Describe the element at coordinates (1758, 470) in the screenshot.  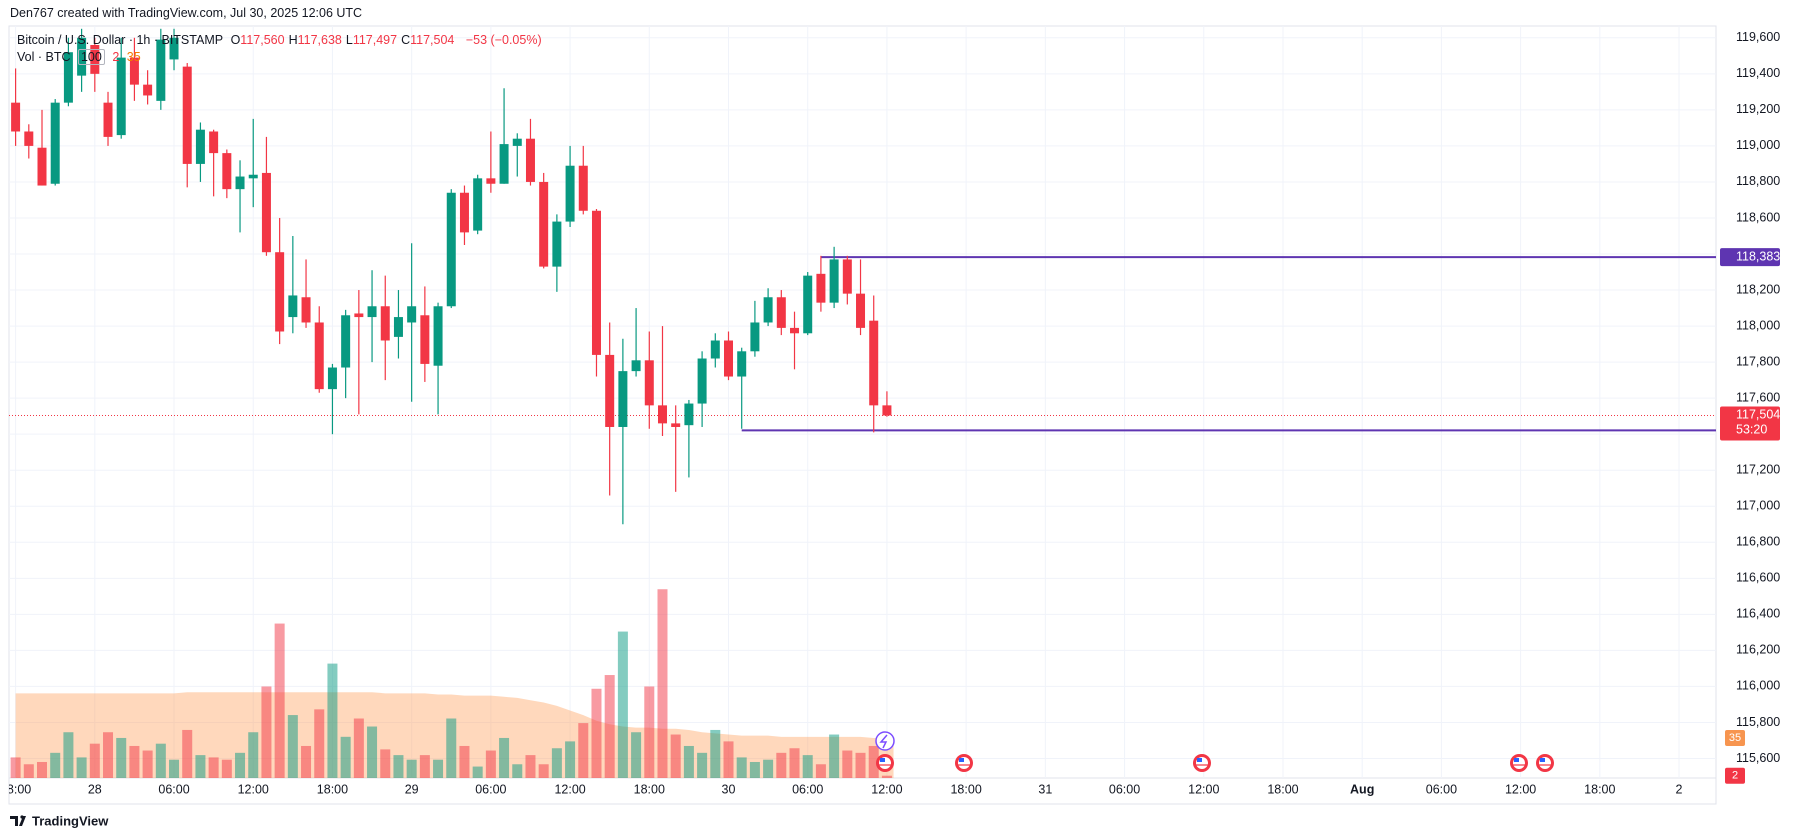
I see `y-tick-label: 117,200` at that location.